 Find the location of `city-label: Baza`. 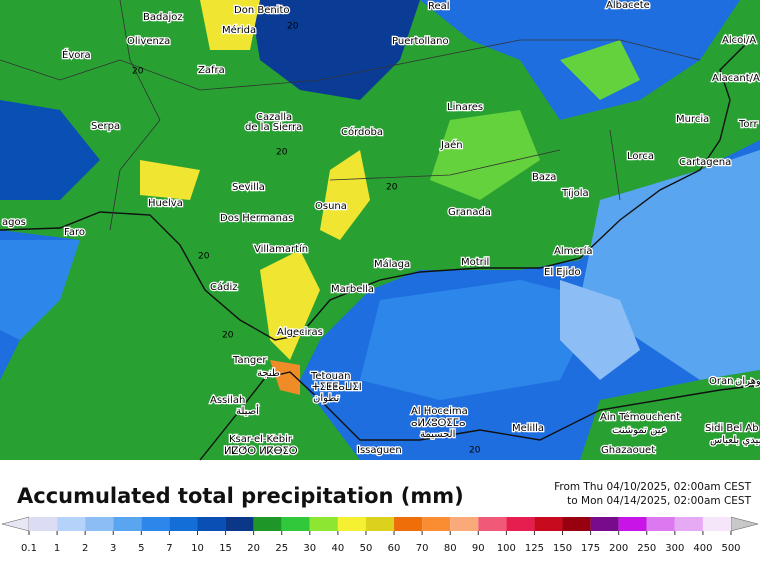

city-label: Baza is located at coordinates (544, 177).